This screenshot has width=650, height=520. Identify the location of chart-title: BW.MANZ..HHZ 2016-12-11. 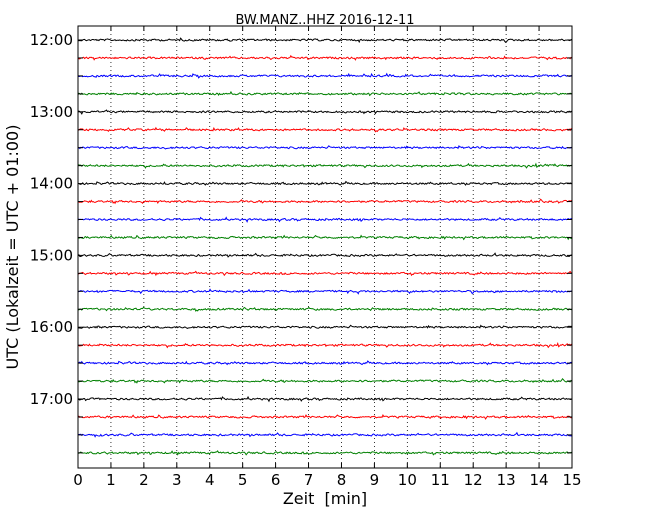
(324, 20).